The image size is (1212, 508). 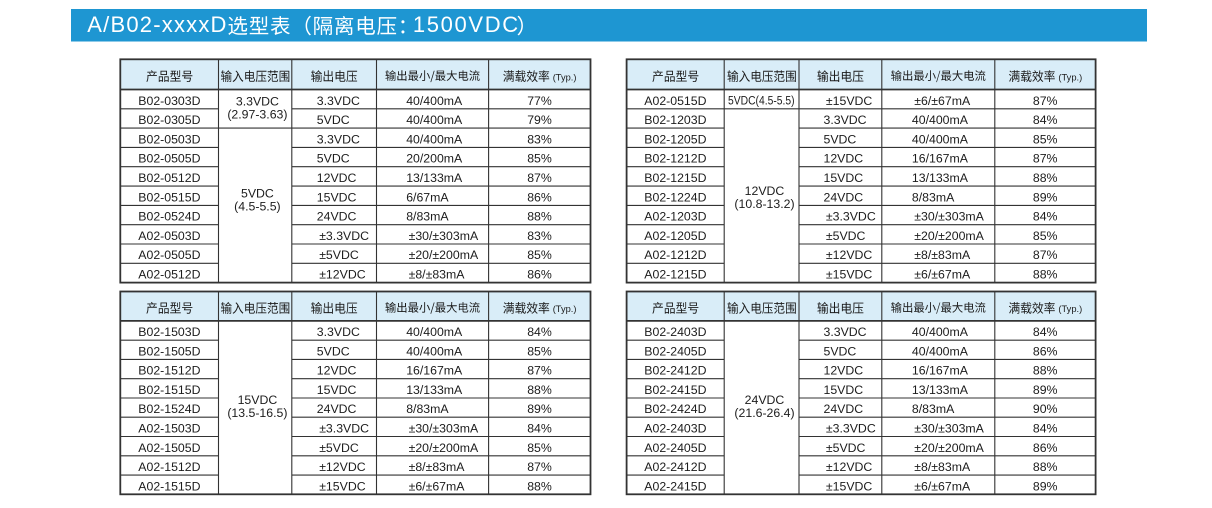 I want to click on svg-text: A02-1515D, so click(x=169, y=486).